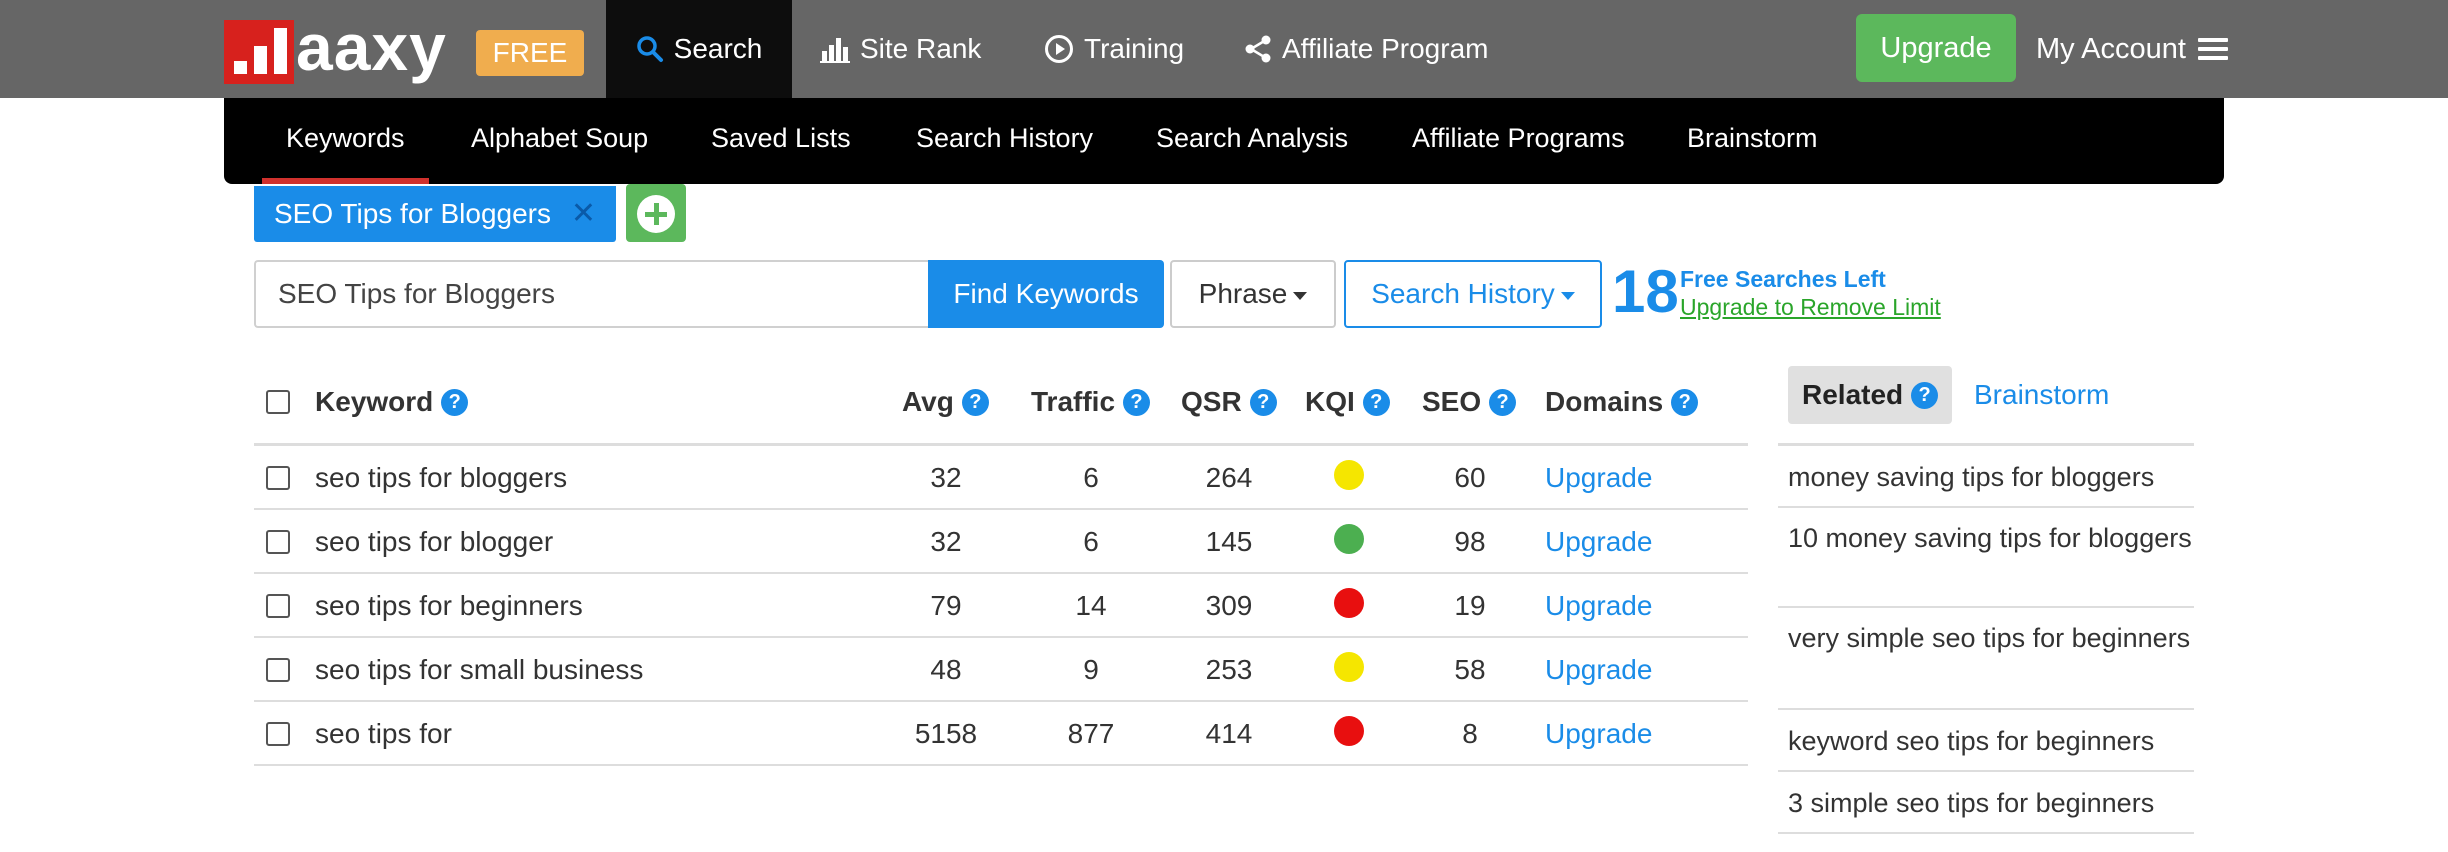  What do you see at coordinates (435, 214) in the screenshot?
I see `search-tab-chip: SEO Tips for Bloggers ✕` at bounding box center [435, 214].